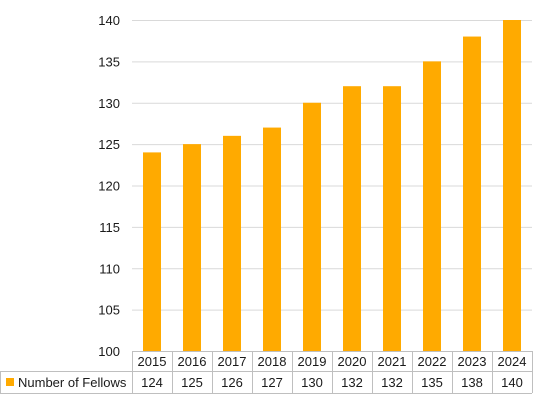 Image resolution: width=534 pixels, height=404 pixels. What do you see at coordinates (512, 361) in the screenshot?
I see `x-tick-label: 2024` at bounding box center [512, 361].